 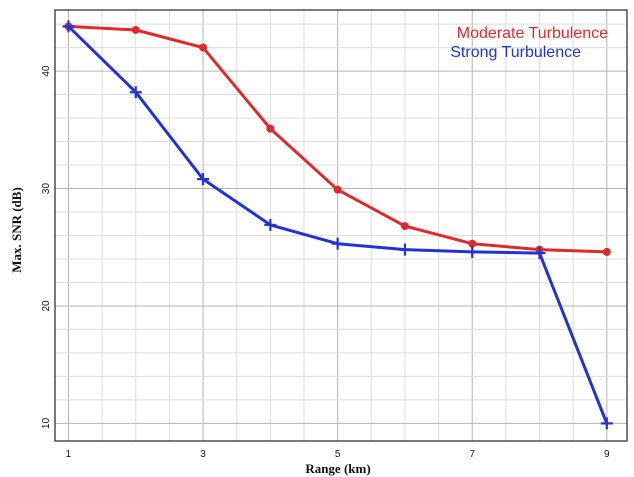 I want to click on x-tick-labels: 1 3 5 7 9, so click(x=338, y=454).